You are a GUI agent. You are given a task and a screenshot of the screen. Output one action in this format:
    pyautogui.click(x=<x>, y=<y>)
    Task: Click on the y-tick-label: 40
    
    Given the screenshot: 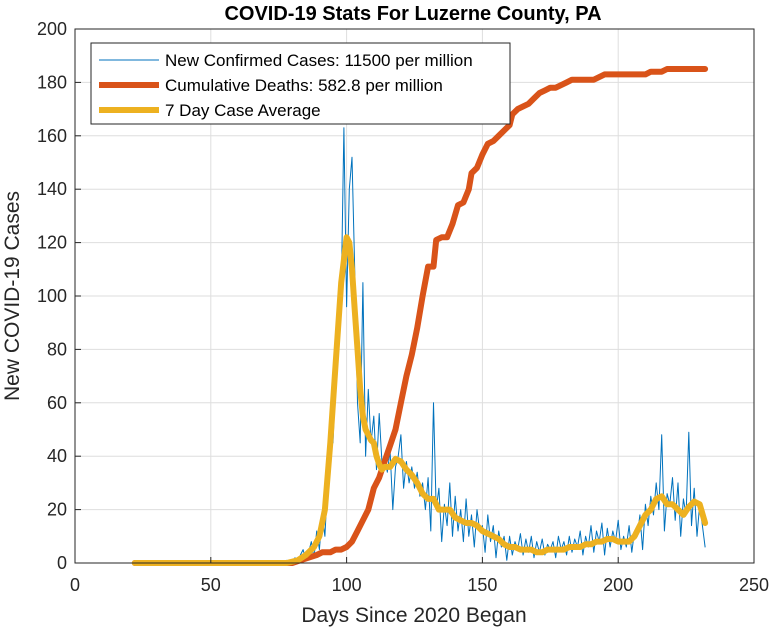 What is the action you would take?
    pyautogui.click(x=57, y=456)
    